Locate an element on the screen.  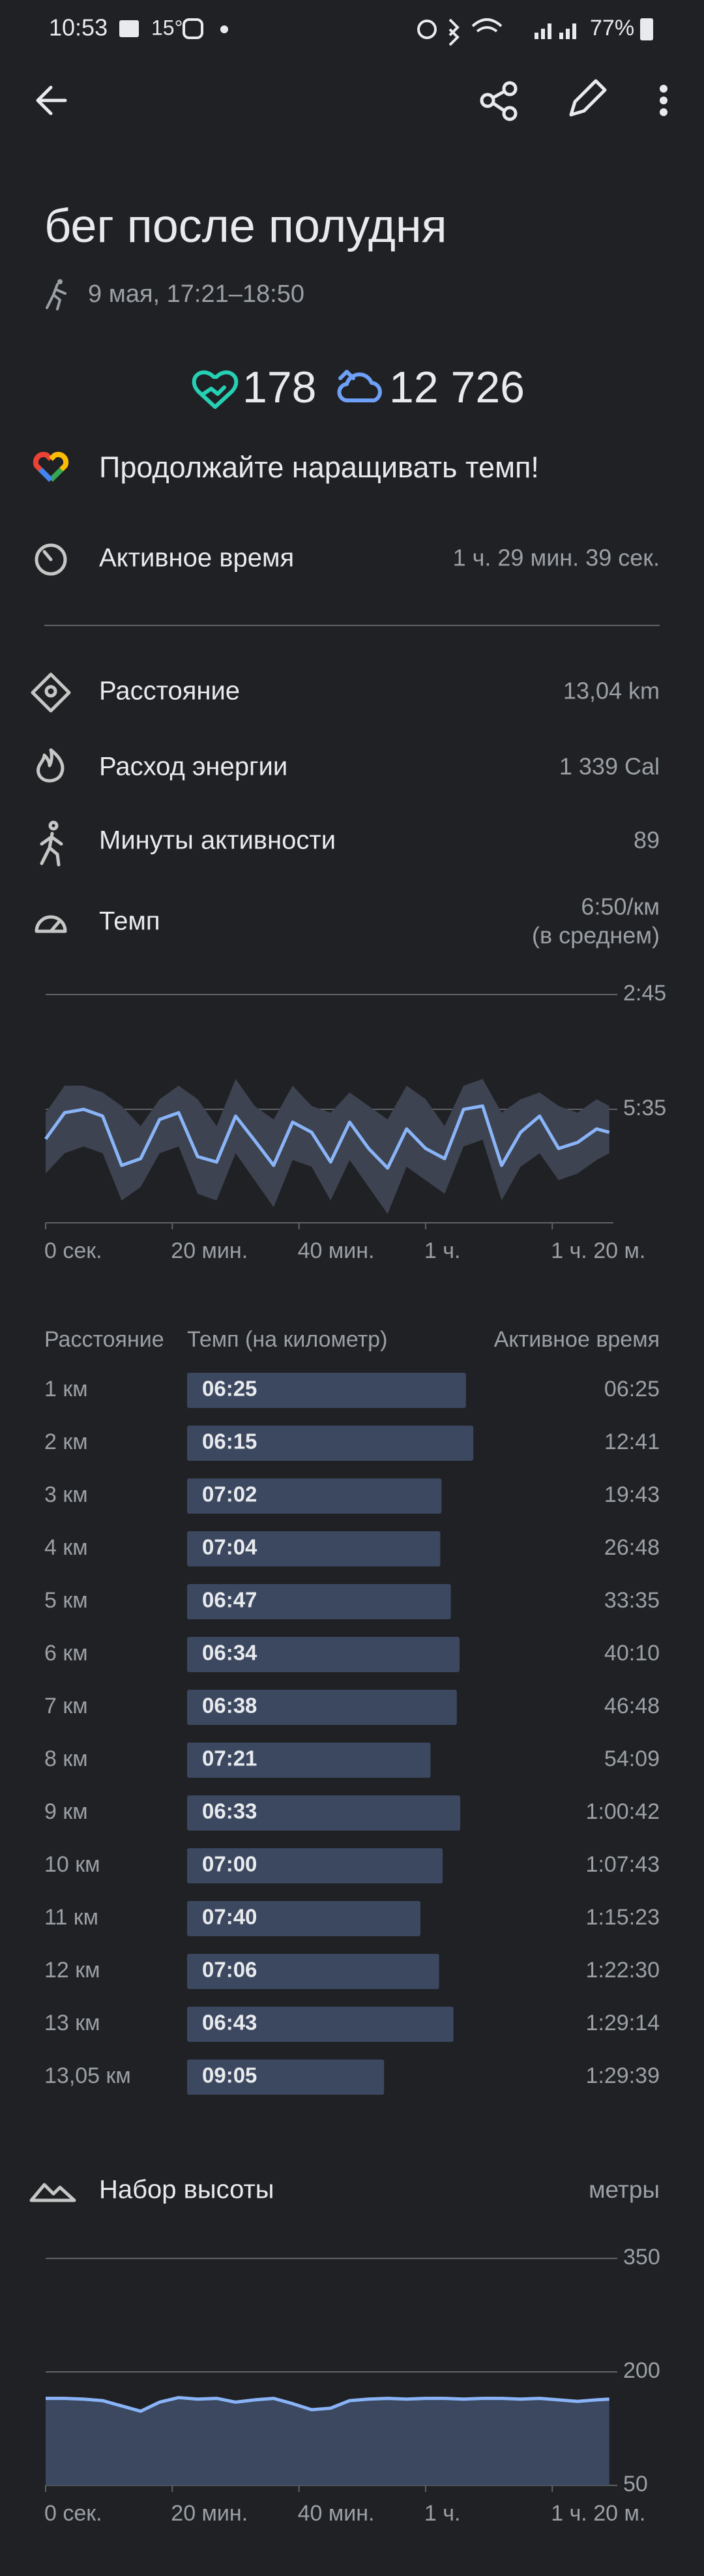
split-pace: 07:40 is located at coordinates (230, 1917).